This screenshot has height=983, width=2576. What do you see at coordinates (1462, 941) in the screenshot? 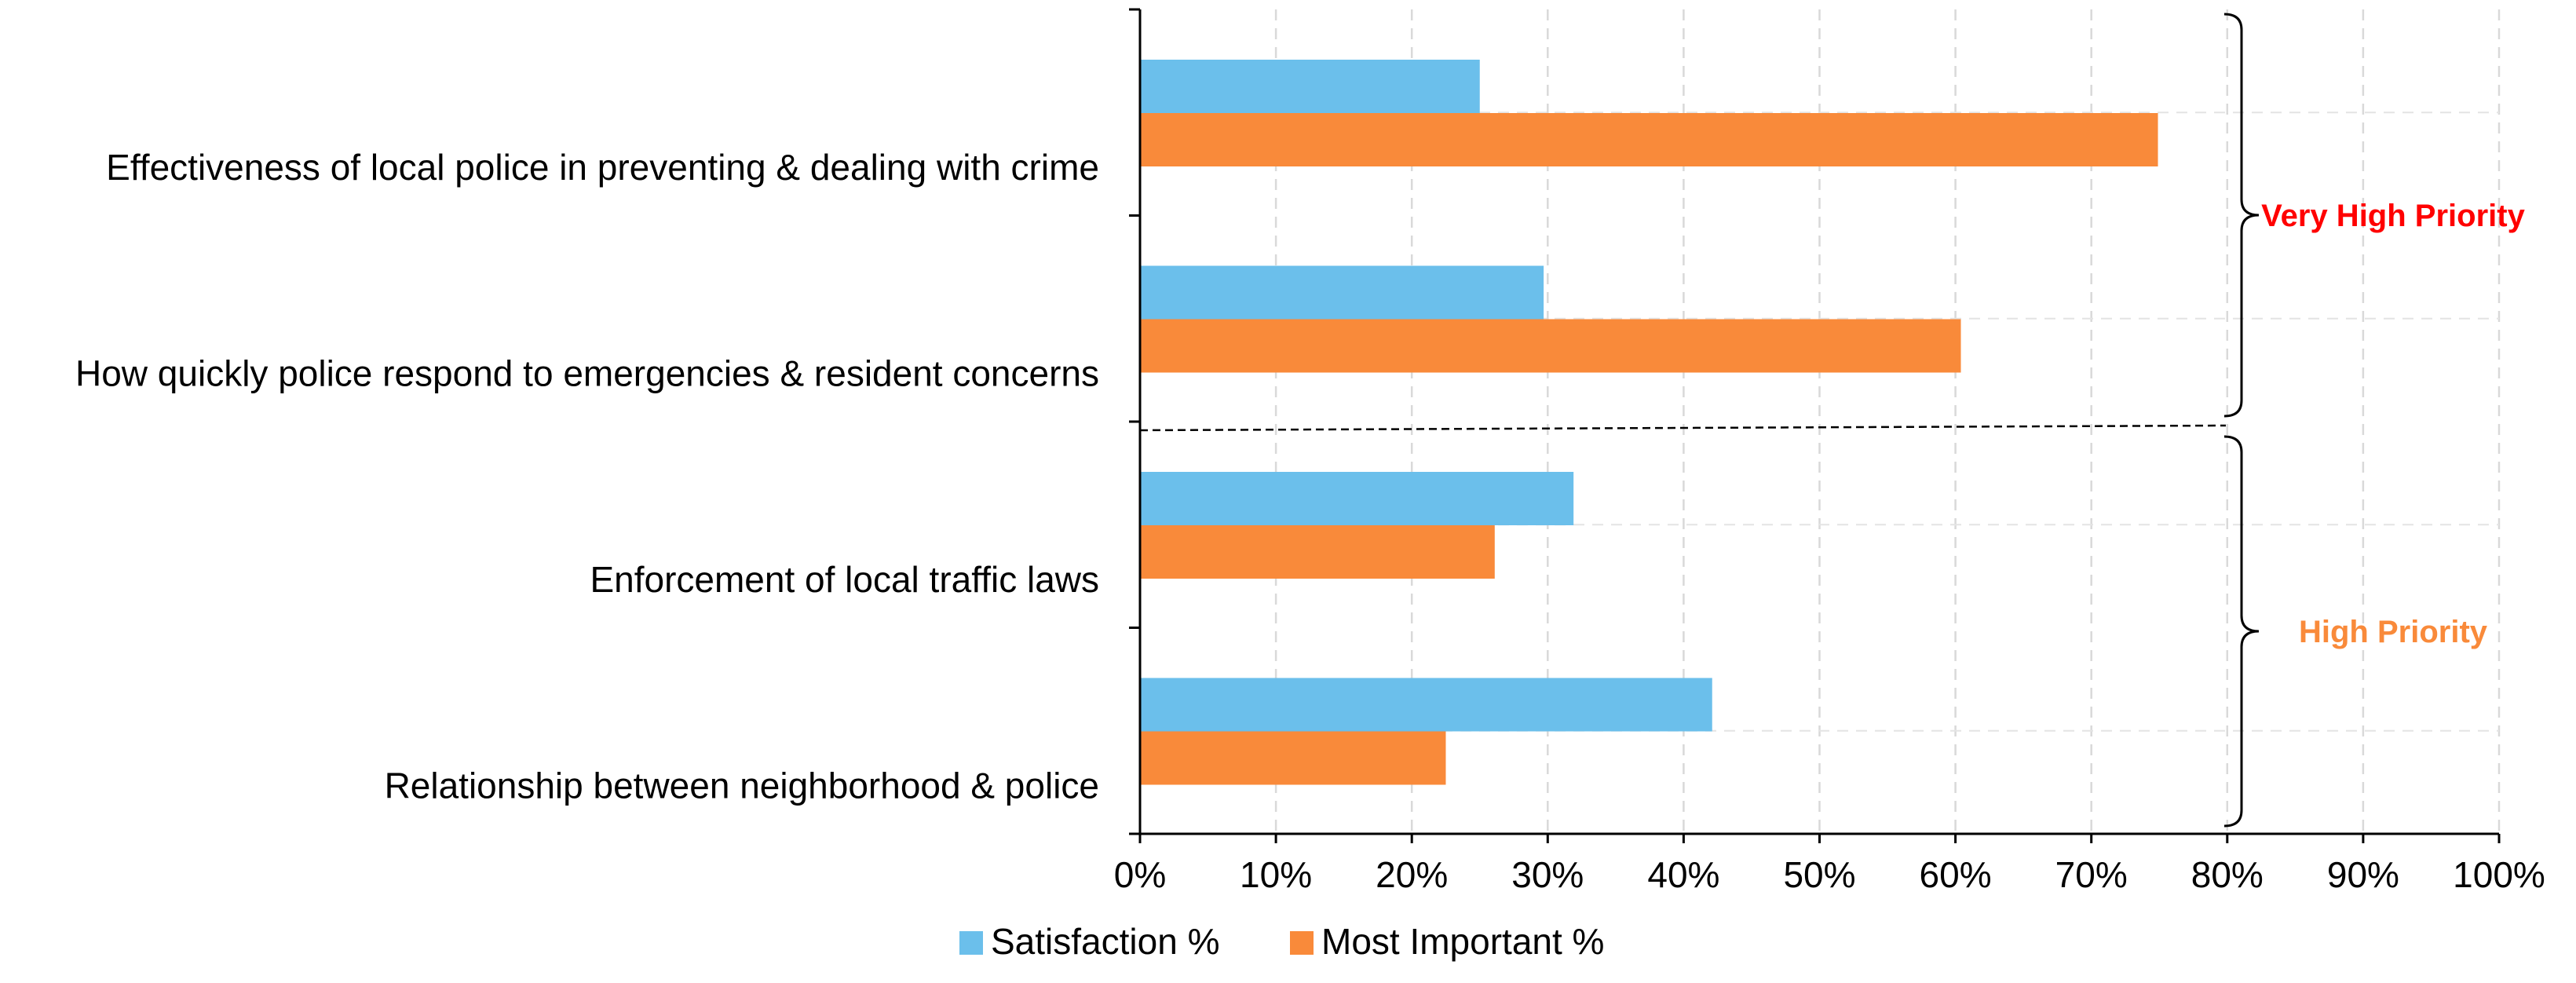
I see `legend-label: Most Important %` at bounding box center [1462, 941].